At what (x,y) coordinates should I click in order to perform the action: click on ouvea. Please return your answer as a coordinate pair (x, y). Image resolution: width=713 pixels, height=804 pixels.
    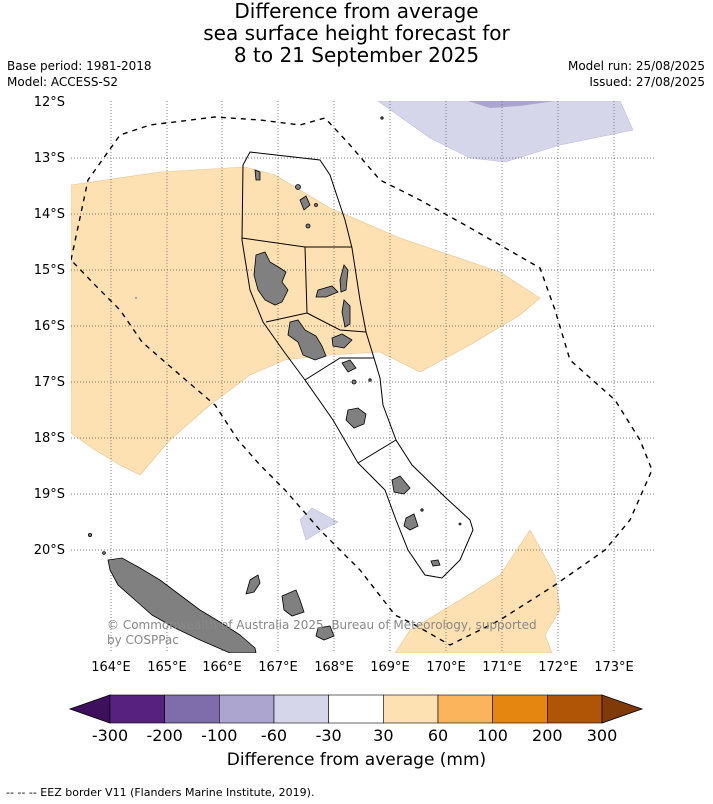
    Looking at the image, I should click on (253, 584).